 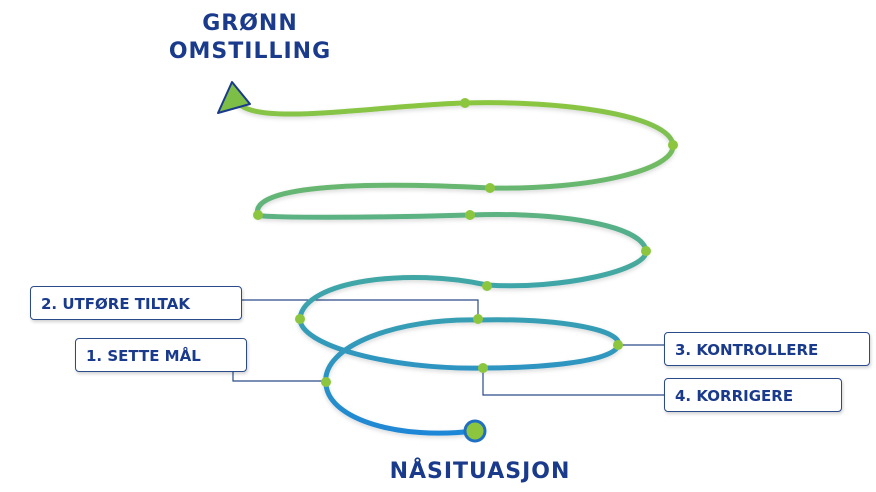 I want to click on start-node-icon, so click(x=475, y=431).